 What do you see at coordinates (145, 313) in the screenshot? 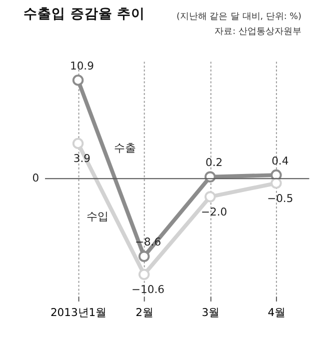
I see `x-tick-label: 2월` at bounding box center [145, 313].